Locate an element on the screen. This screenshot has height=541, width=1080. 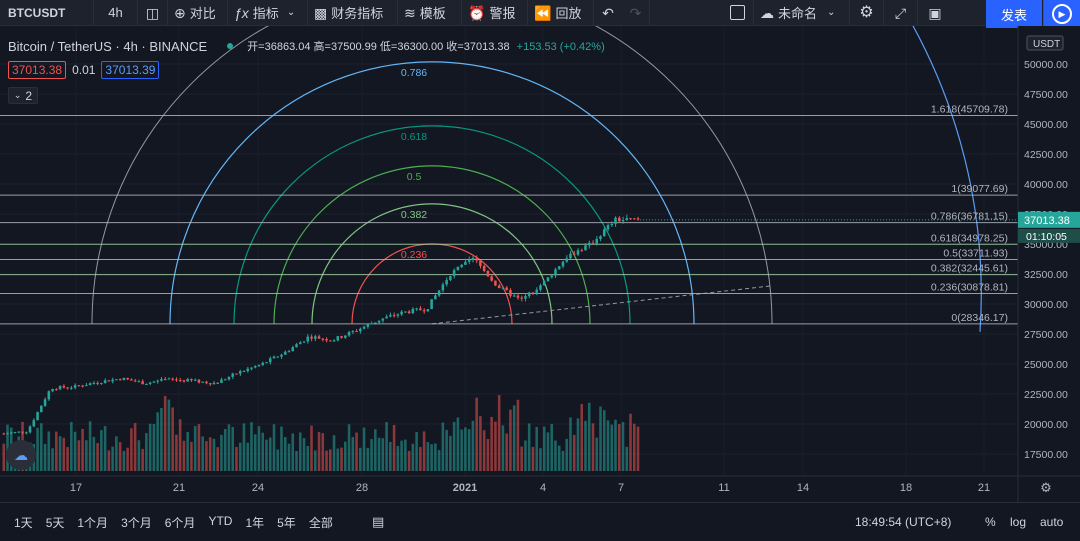
date-tick-label: 14 is located at coordinates (803, 488).